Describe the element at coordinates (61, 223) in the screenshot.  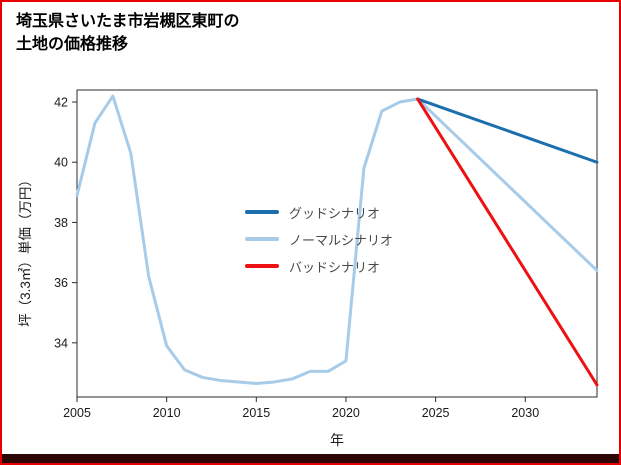
I see `svg-text: 38` at that location.